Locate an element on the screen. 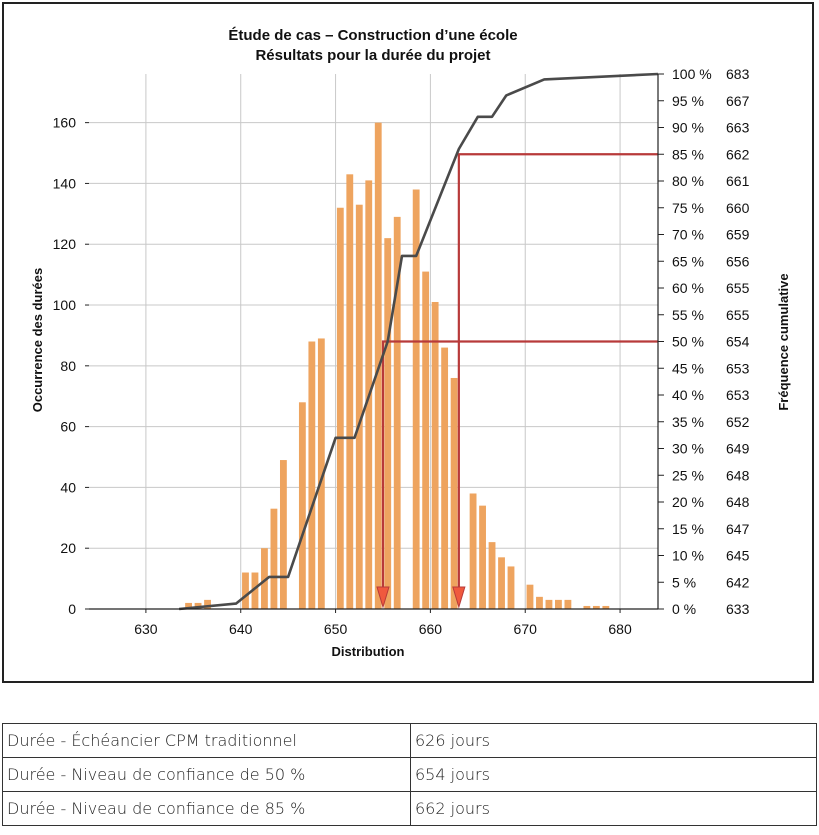  x-tick-label: 660 is located at coordinates (431, 629).